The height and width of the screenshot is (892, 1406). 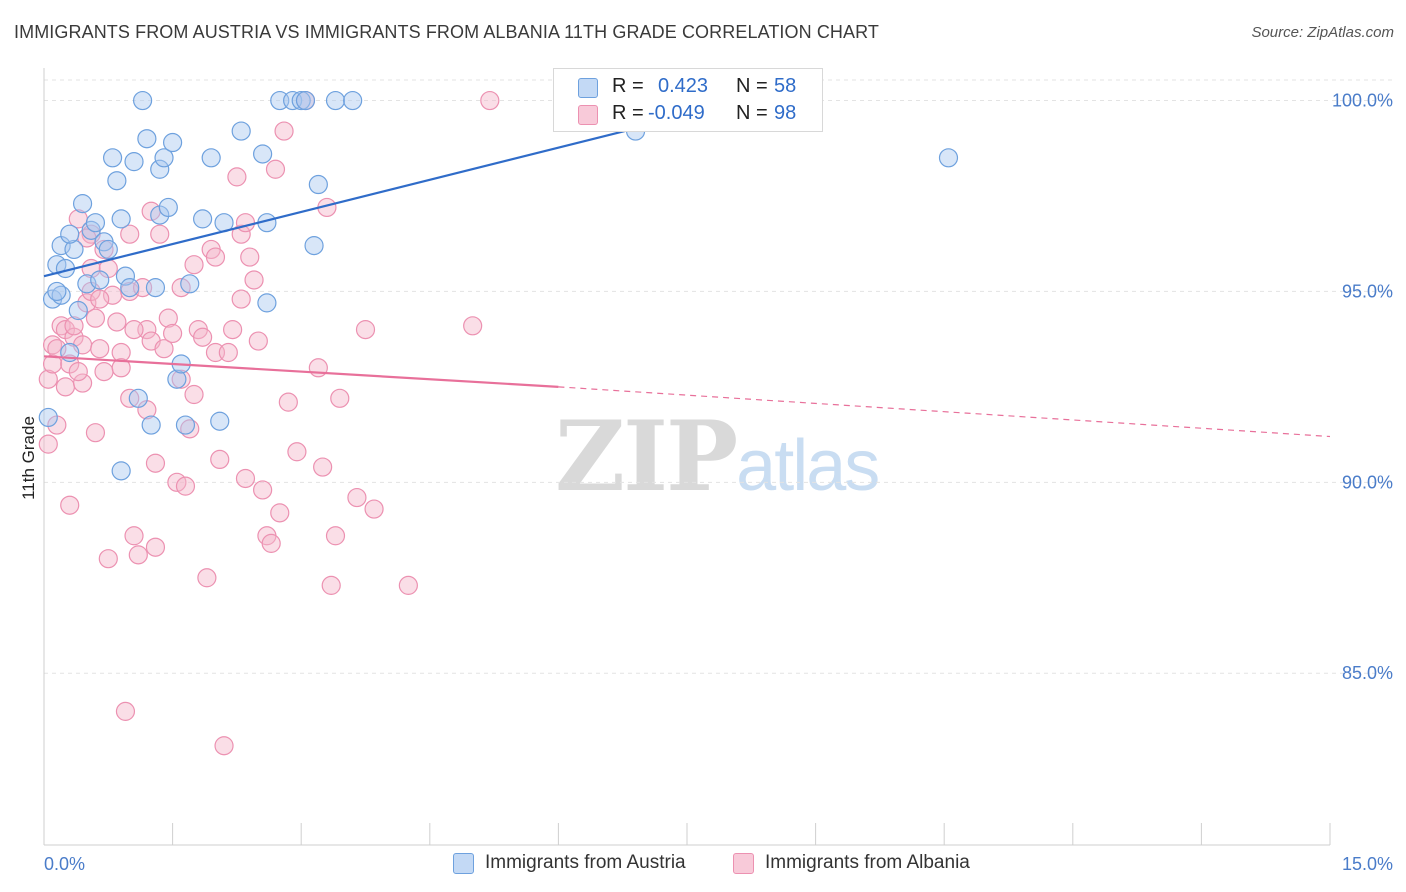 What do you see at coordinates (463, 863) in the screenshot?
I see `bottom-legend-swatch-austria` at bounding box center [463, 863].